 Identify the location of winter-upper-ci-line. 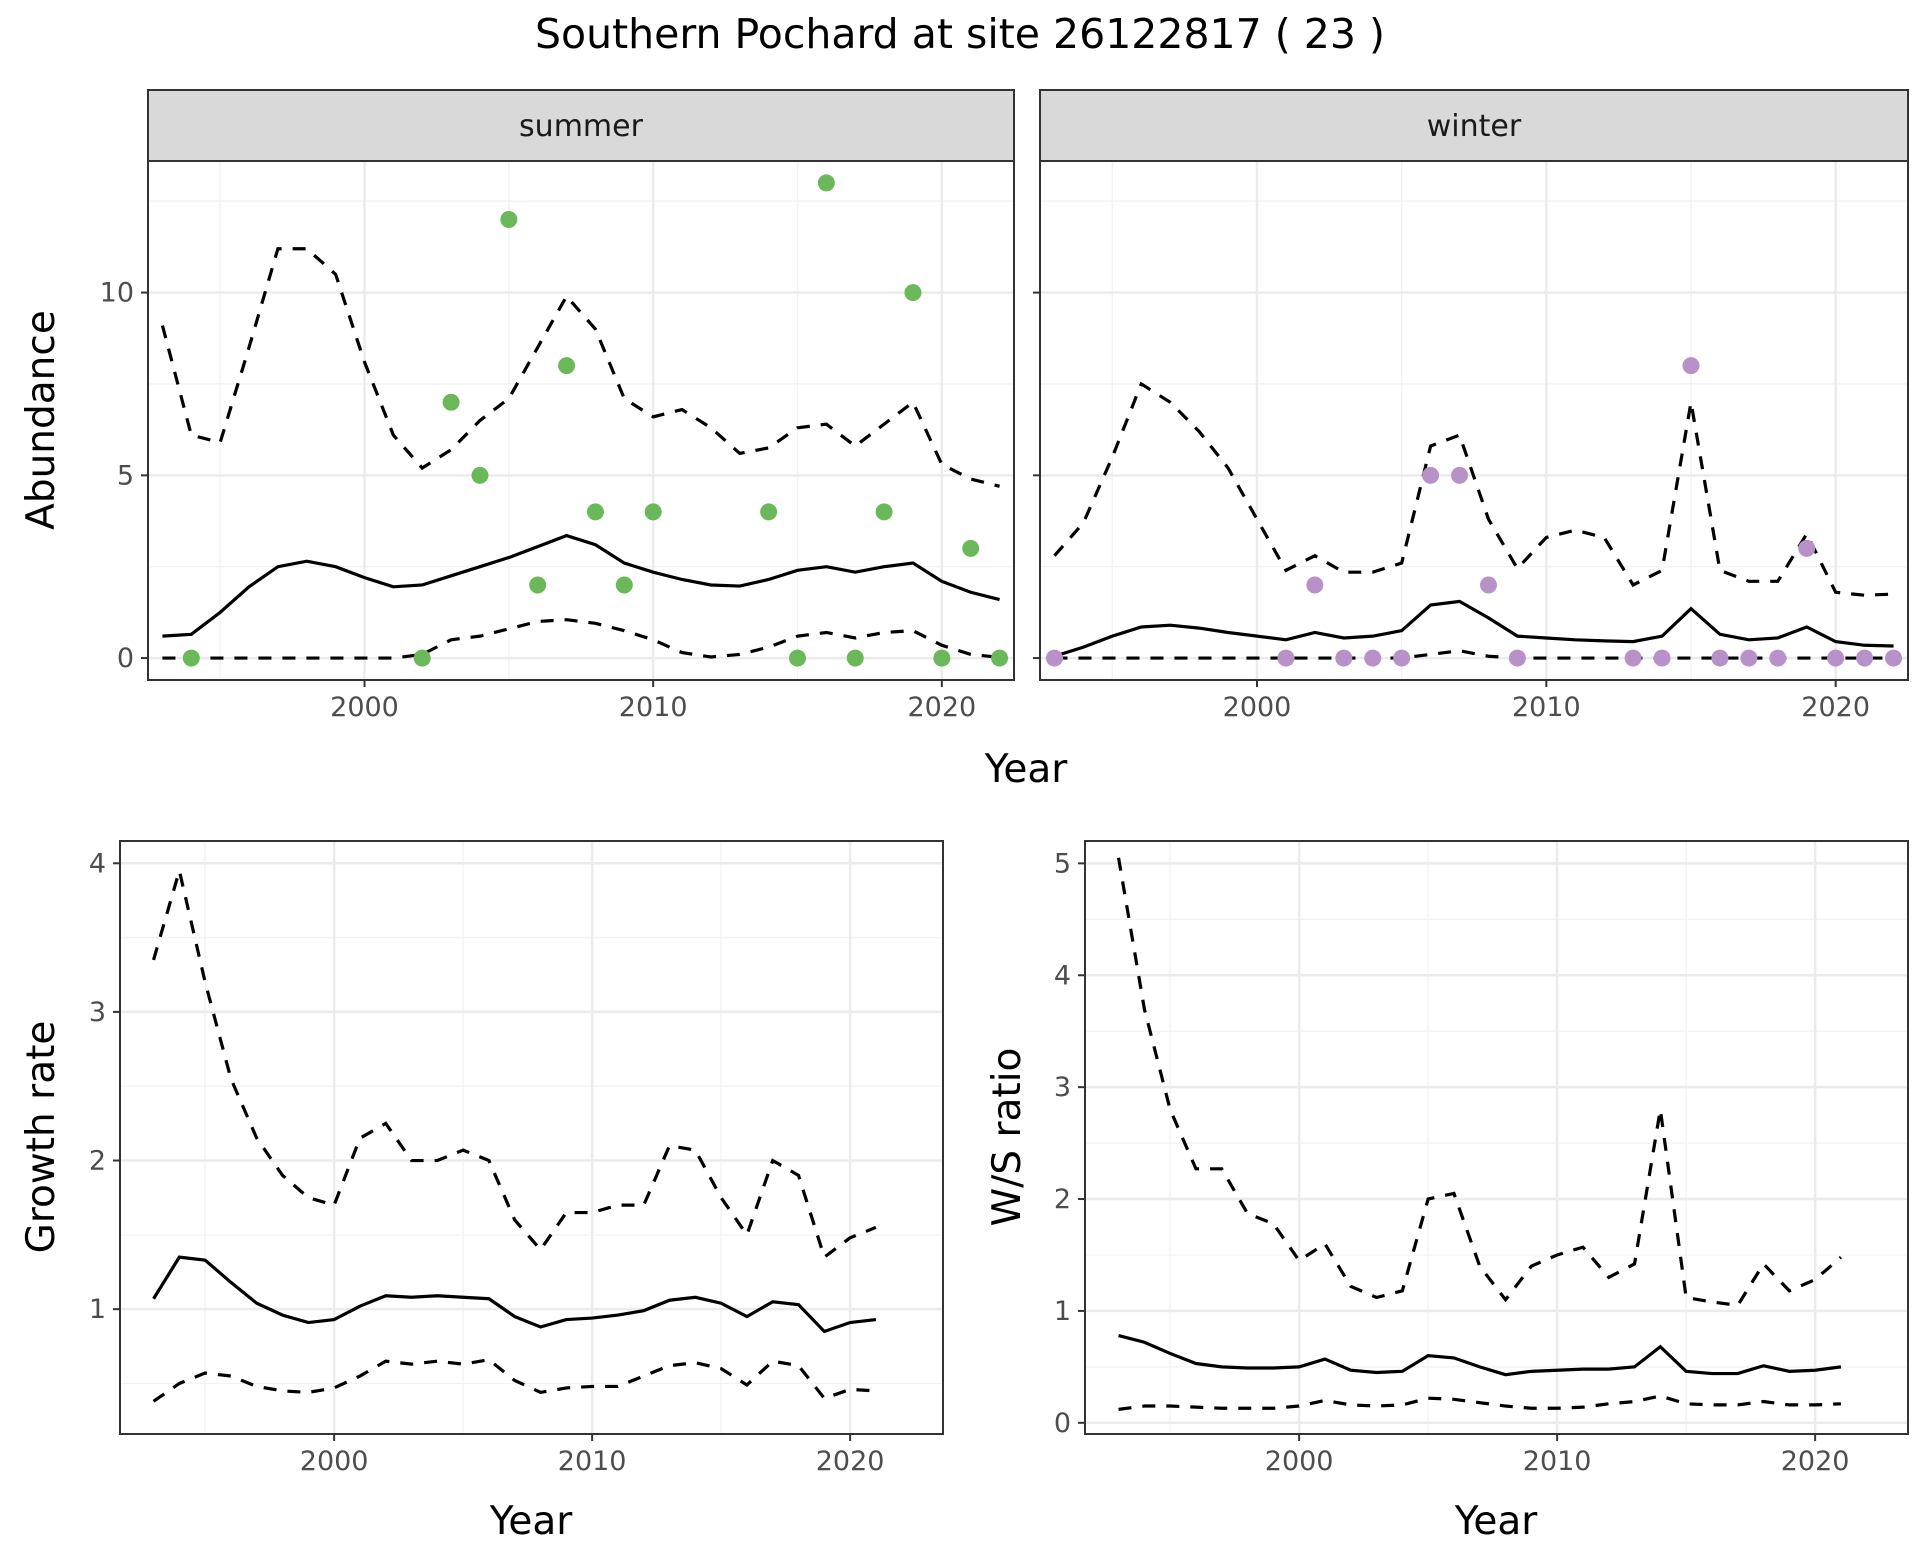
(1473, 489).